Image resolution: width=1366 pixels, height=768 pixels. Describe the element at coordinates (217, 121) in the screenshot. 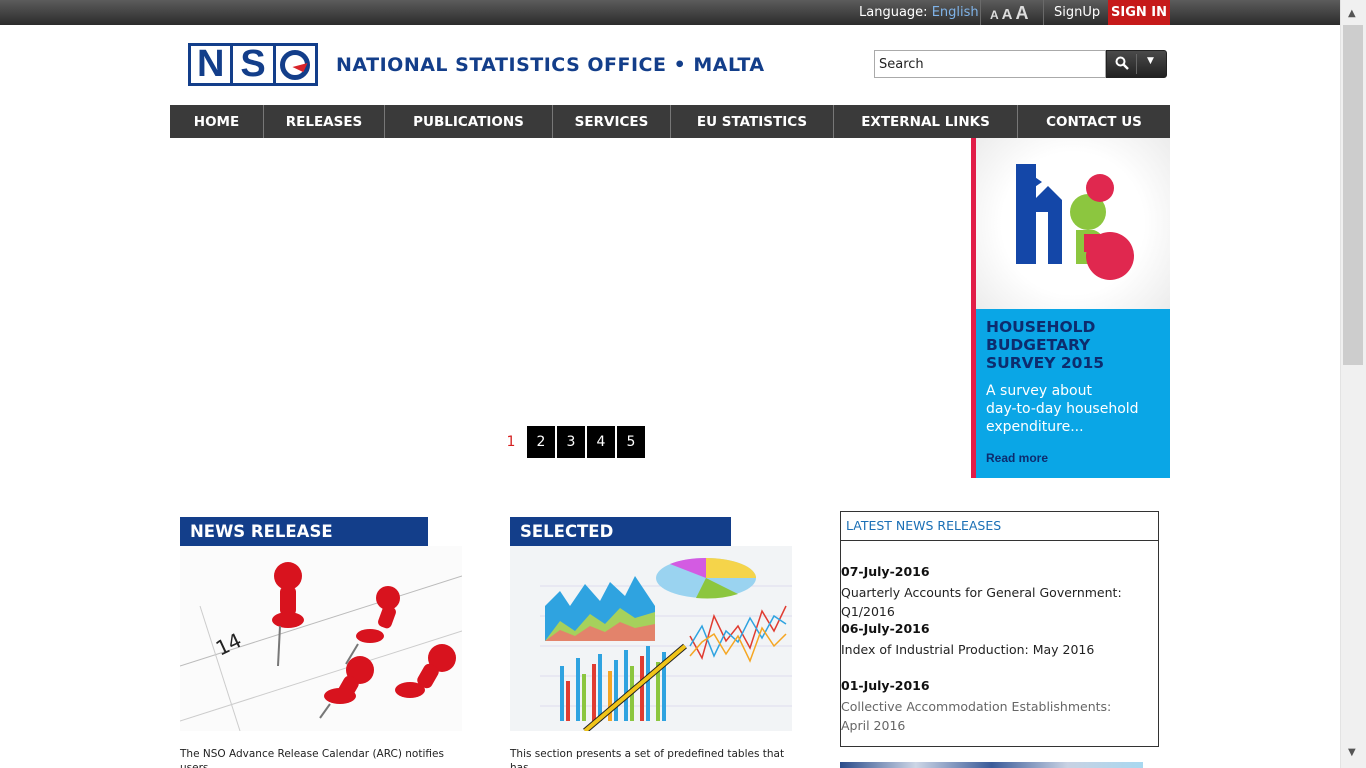

I see `nav-home: HOME` at that location.